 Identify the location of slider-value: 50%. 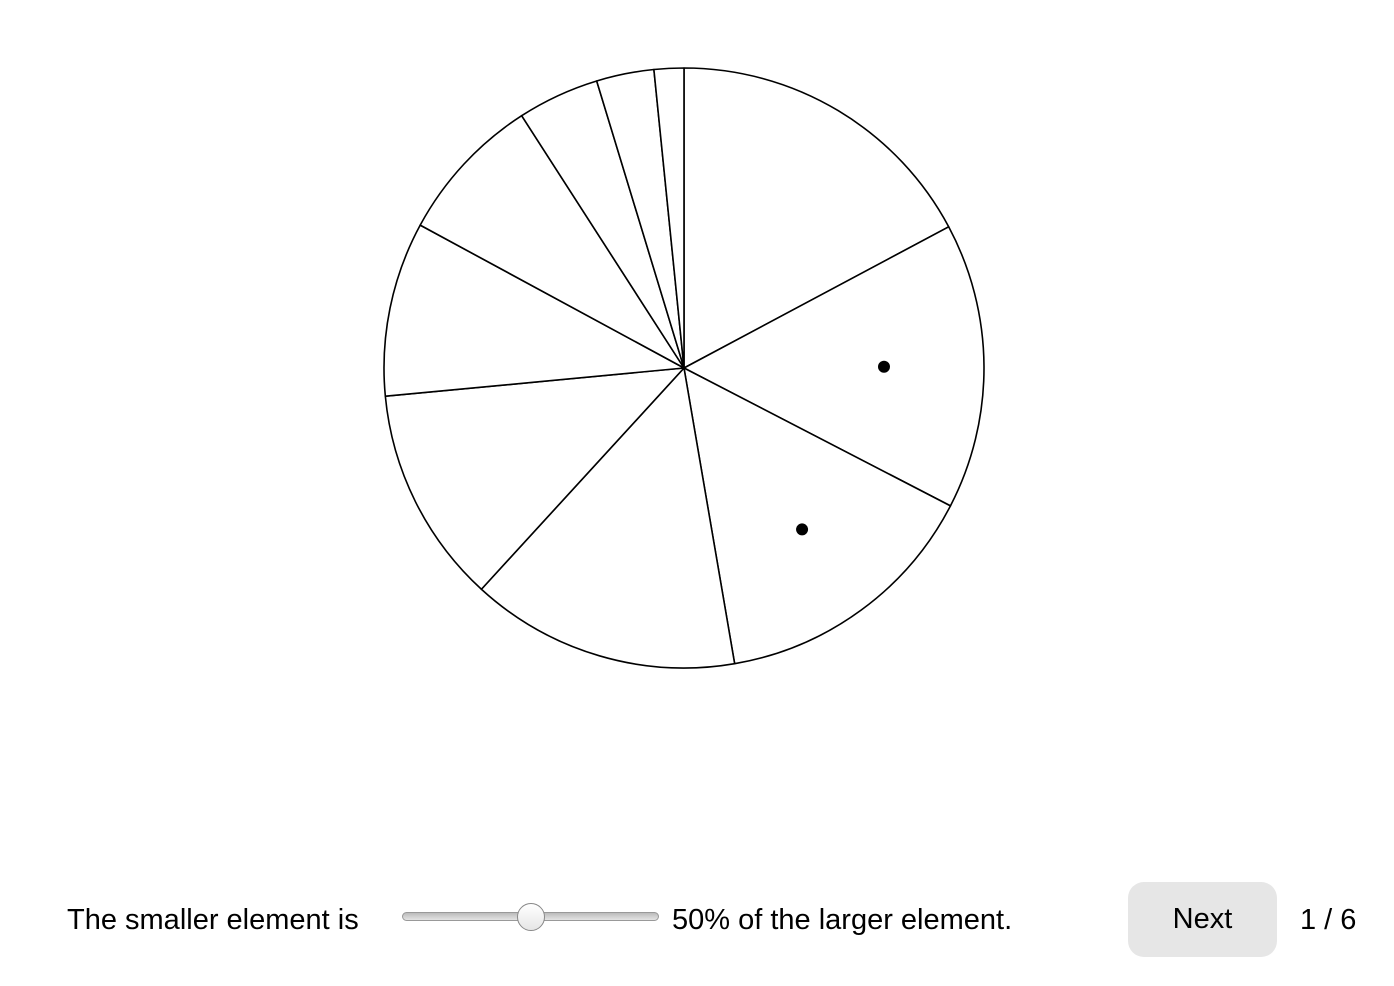
(701, 920).